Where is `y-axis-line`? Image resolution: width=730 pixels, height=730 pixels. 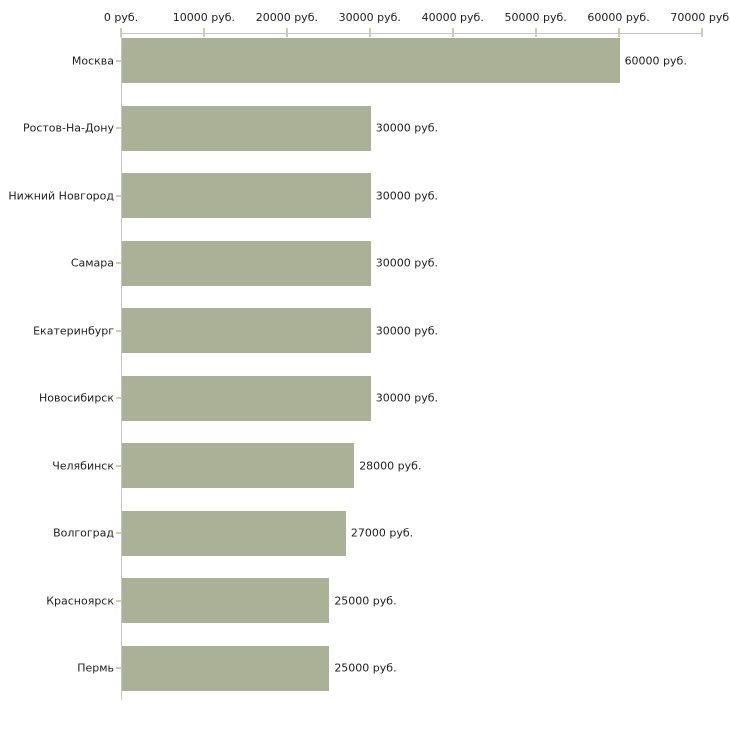 y-axis-line is located at coordinates (121, 366).